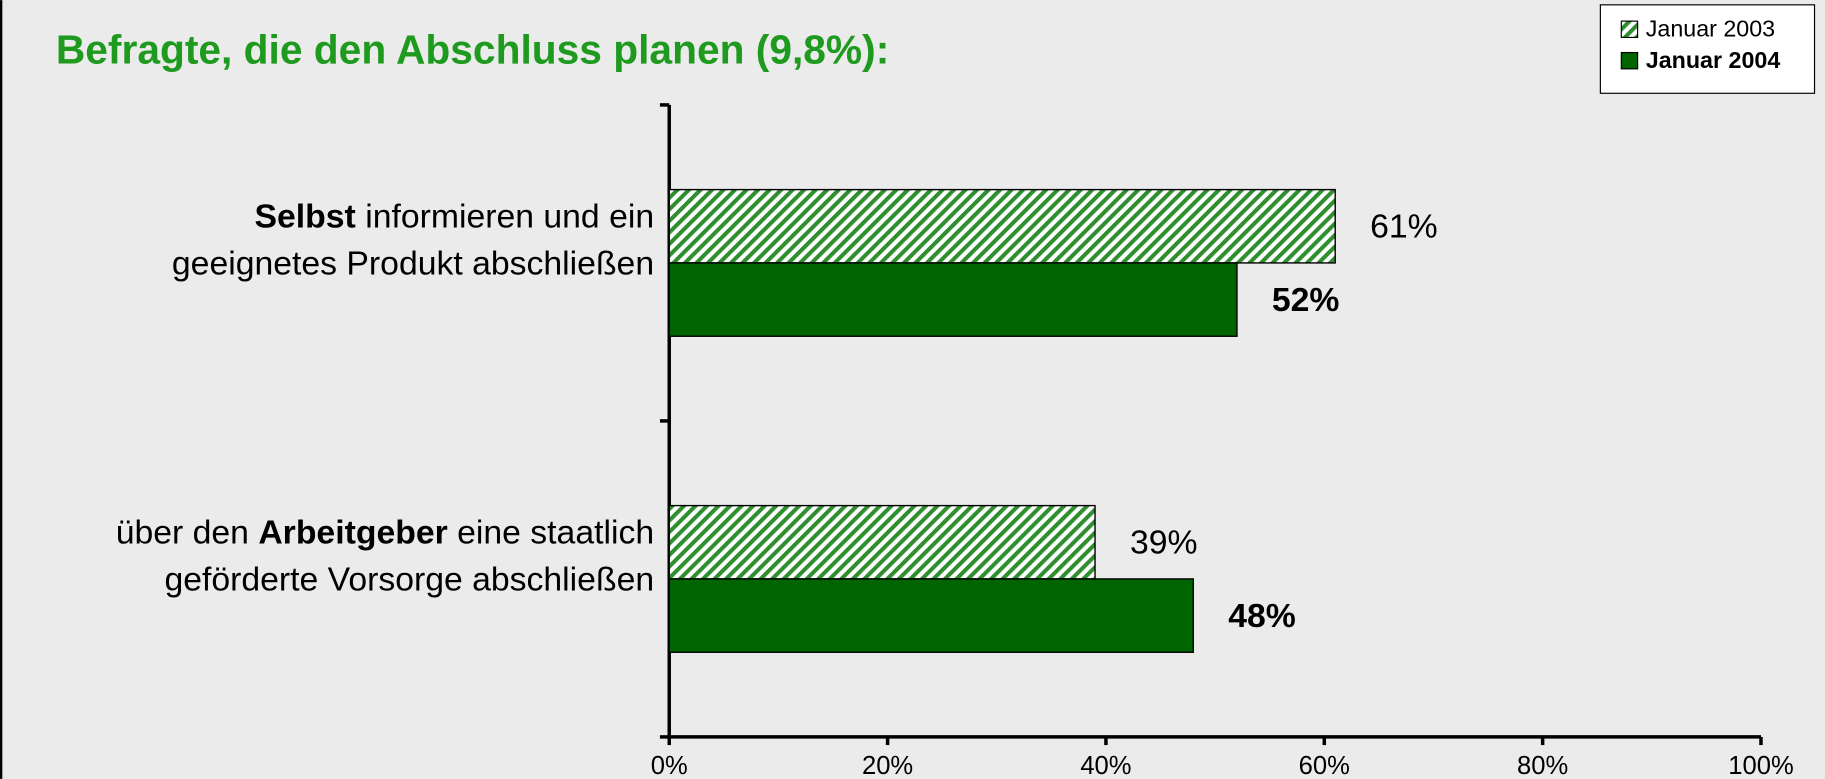 The width and height of the screenshot is (1825, 779). What do you see at coordinates (505, 217) in the screenshot?
I see `category-label-part: informieren und ein` at bounding box center [505, 217].